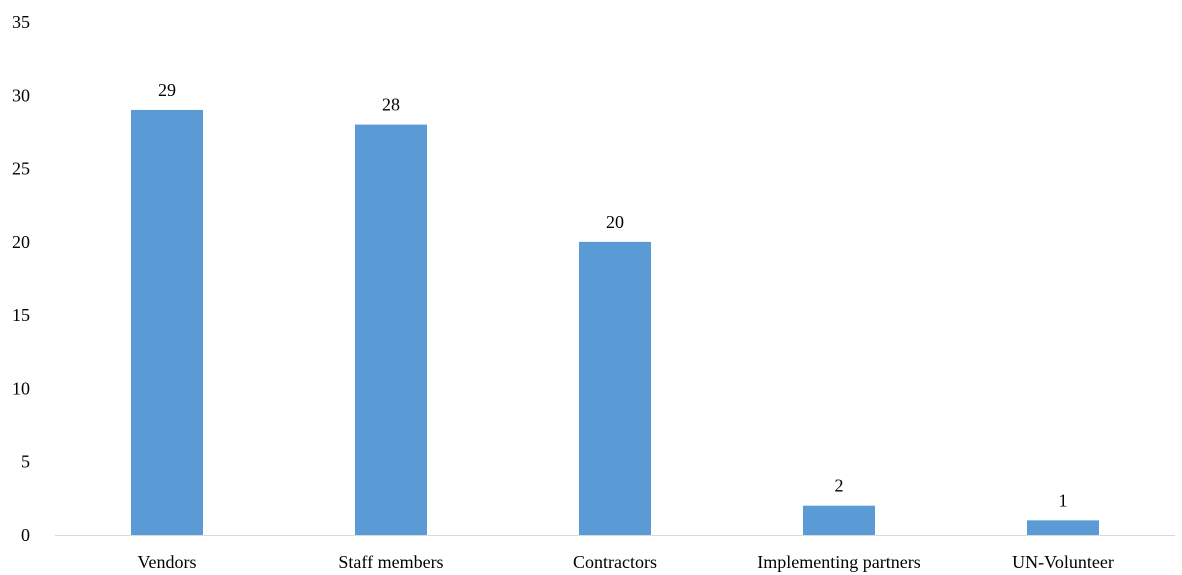  Describe the element at coordinates (21, 315) in the screenshot. I see `y-tick-label: 15` at that location.